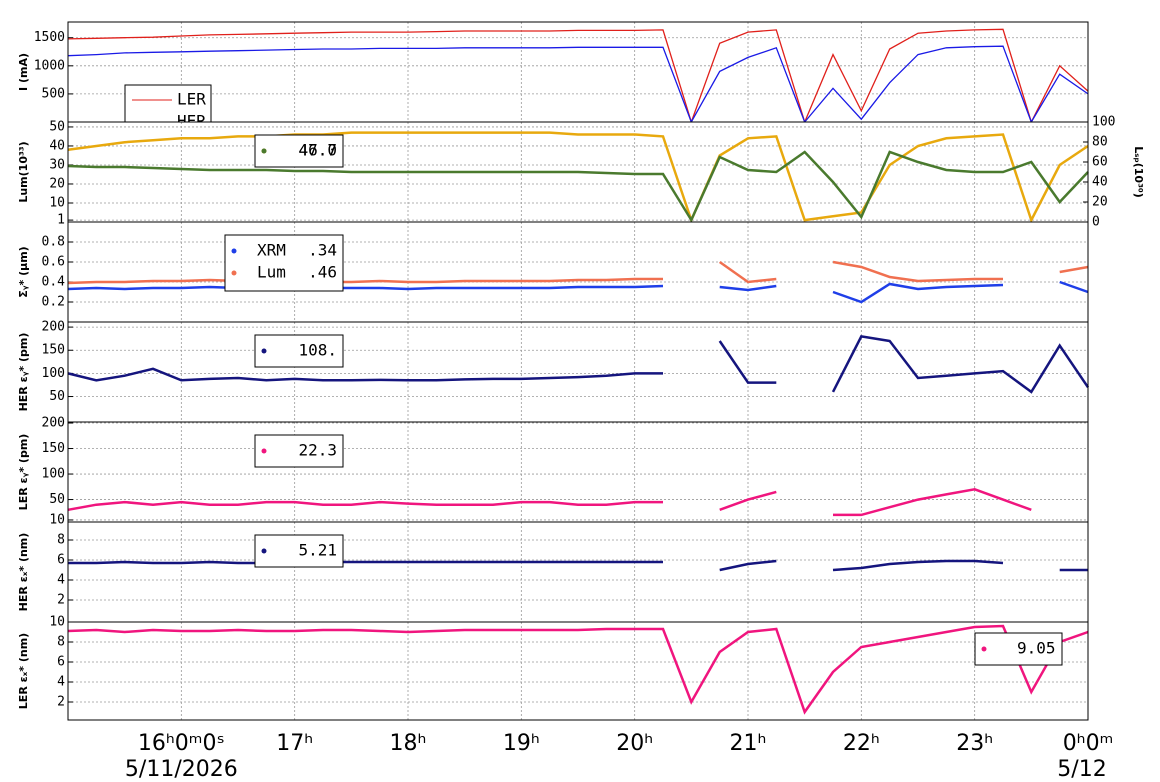  What do you see at coordinates (54, 282) in the screenshot?
I see `y-tick-label: 0.4` at bounding box center [54, 282].